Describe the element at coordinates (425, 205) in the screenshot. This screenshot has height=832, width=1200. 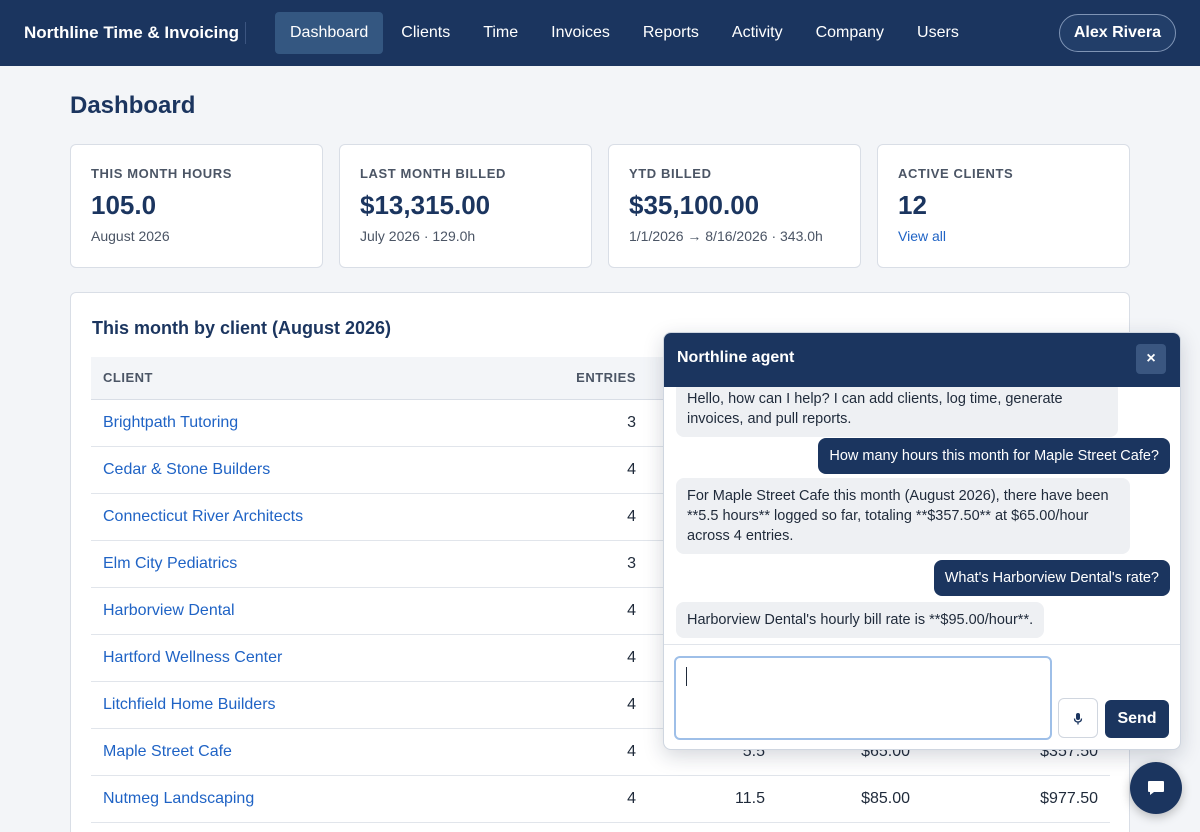
I see `stat-value: $13,315.00` at that location.